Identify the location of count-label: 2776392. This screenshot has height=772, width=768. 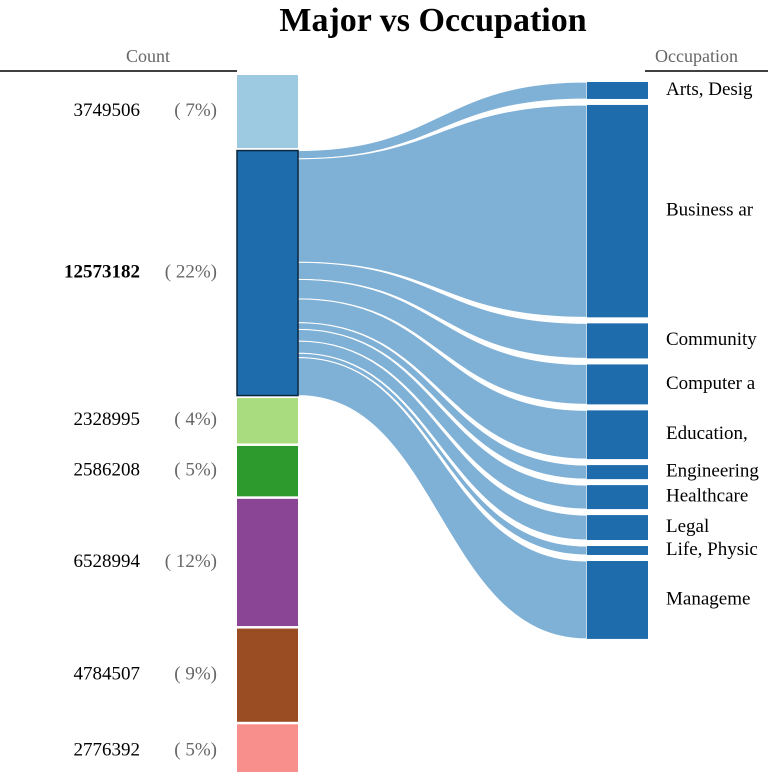
(107, 750).